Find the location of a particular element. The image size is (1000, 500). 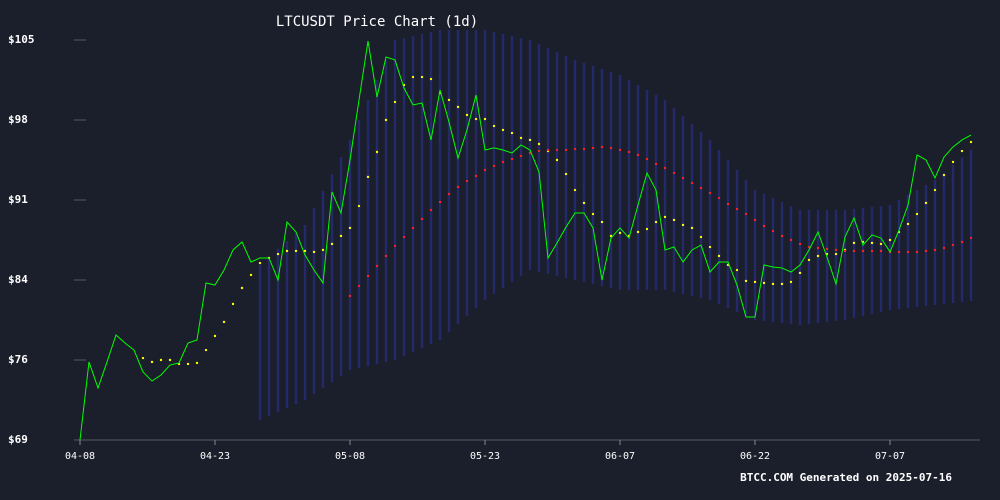

x-tick-label: 06-07 is located at coordinates (620, 456).